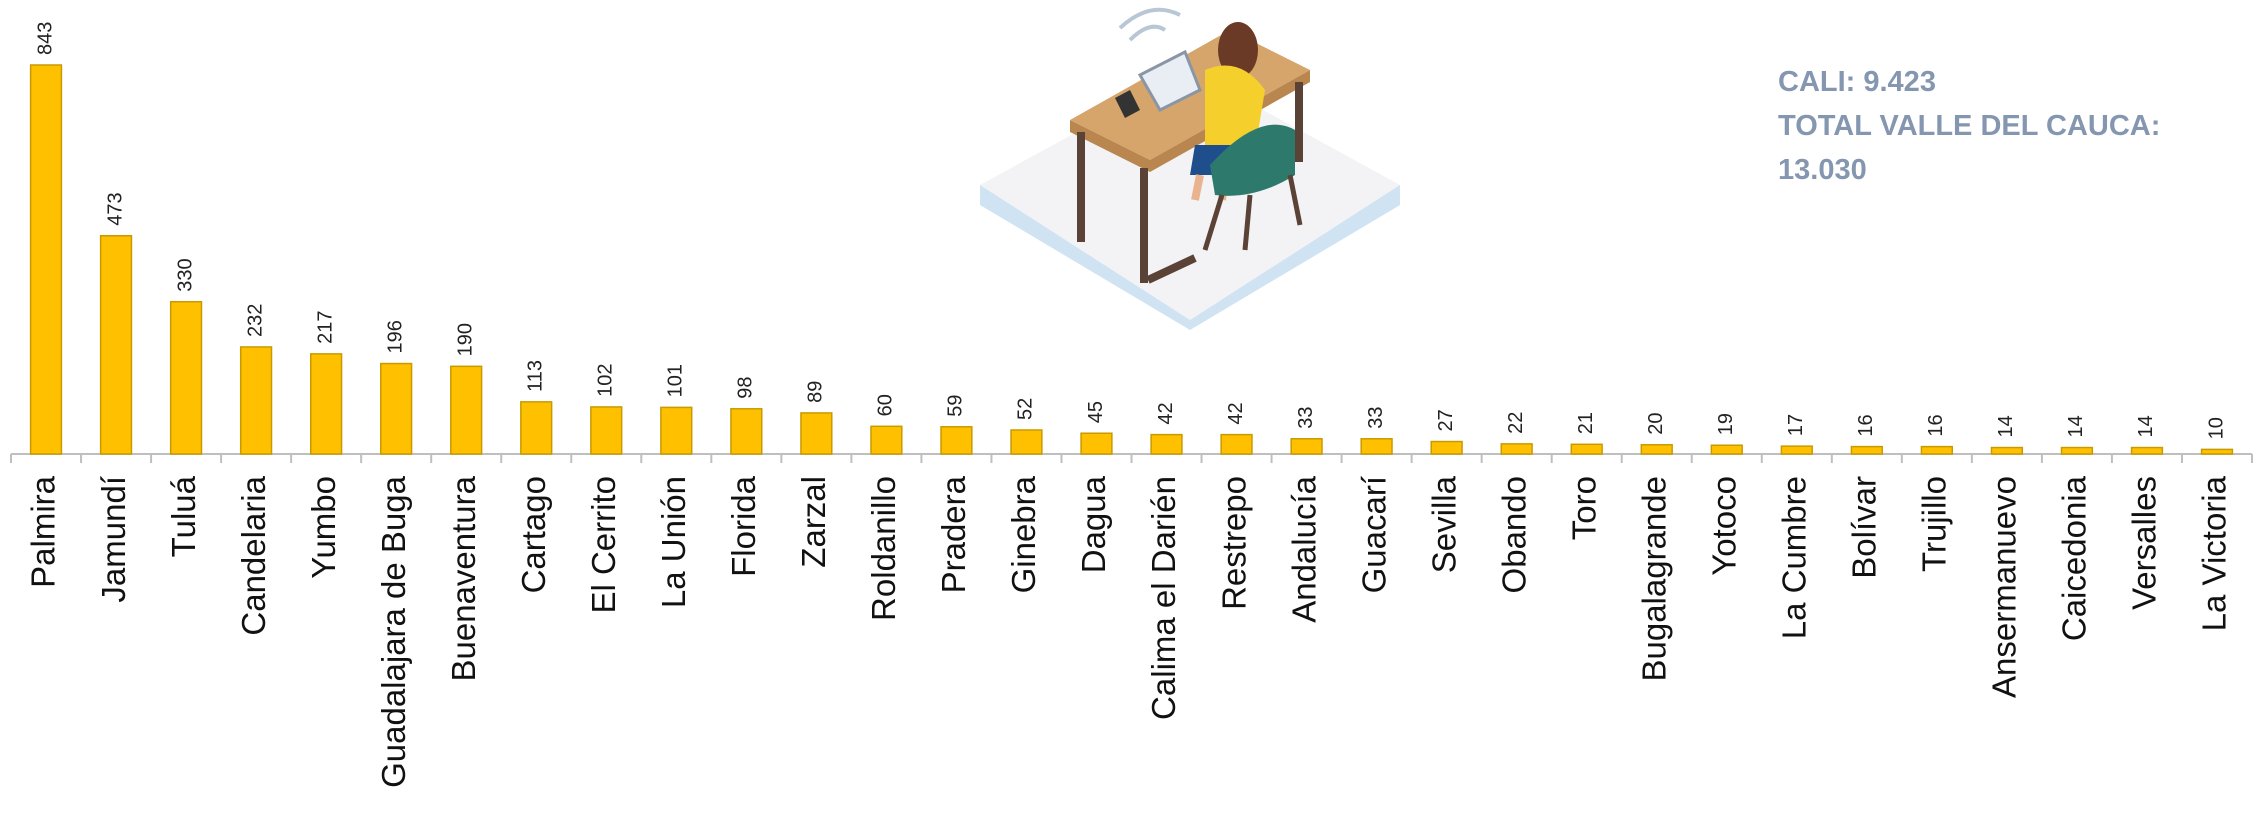 Image resolution: width=2254 pixels, height=825 pixels. I want to click on category-label: Candelaria, so click(253, 555).